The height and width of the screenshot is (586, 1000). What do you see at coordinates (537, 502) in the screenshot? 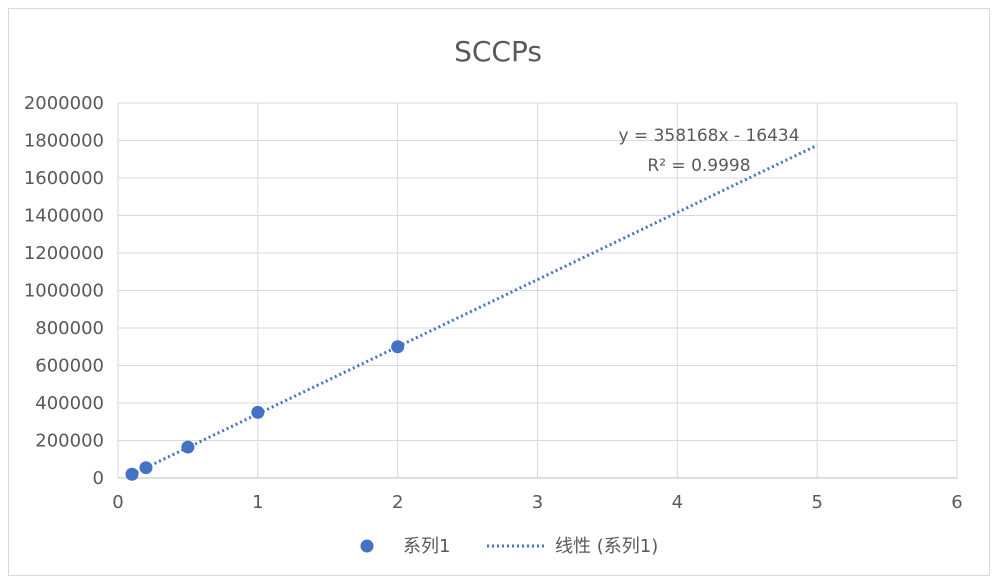
I see `x-tick-label: 3` at bounding box center [537, 502].